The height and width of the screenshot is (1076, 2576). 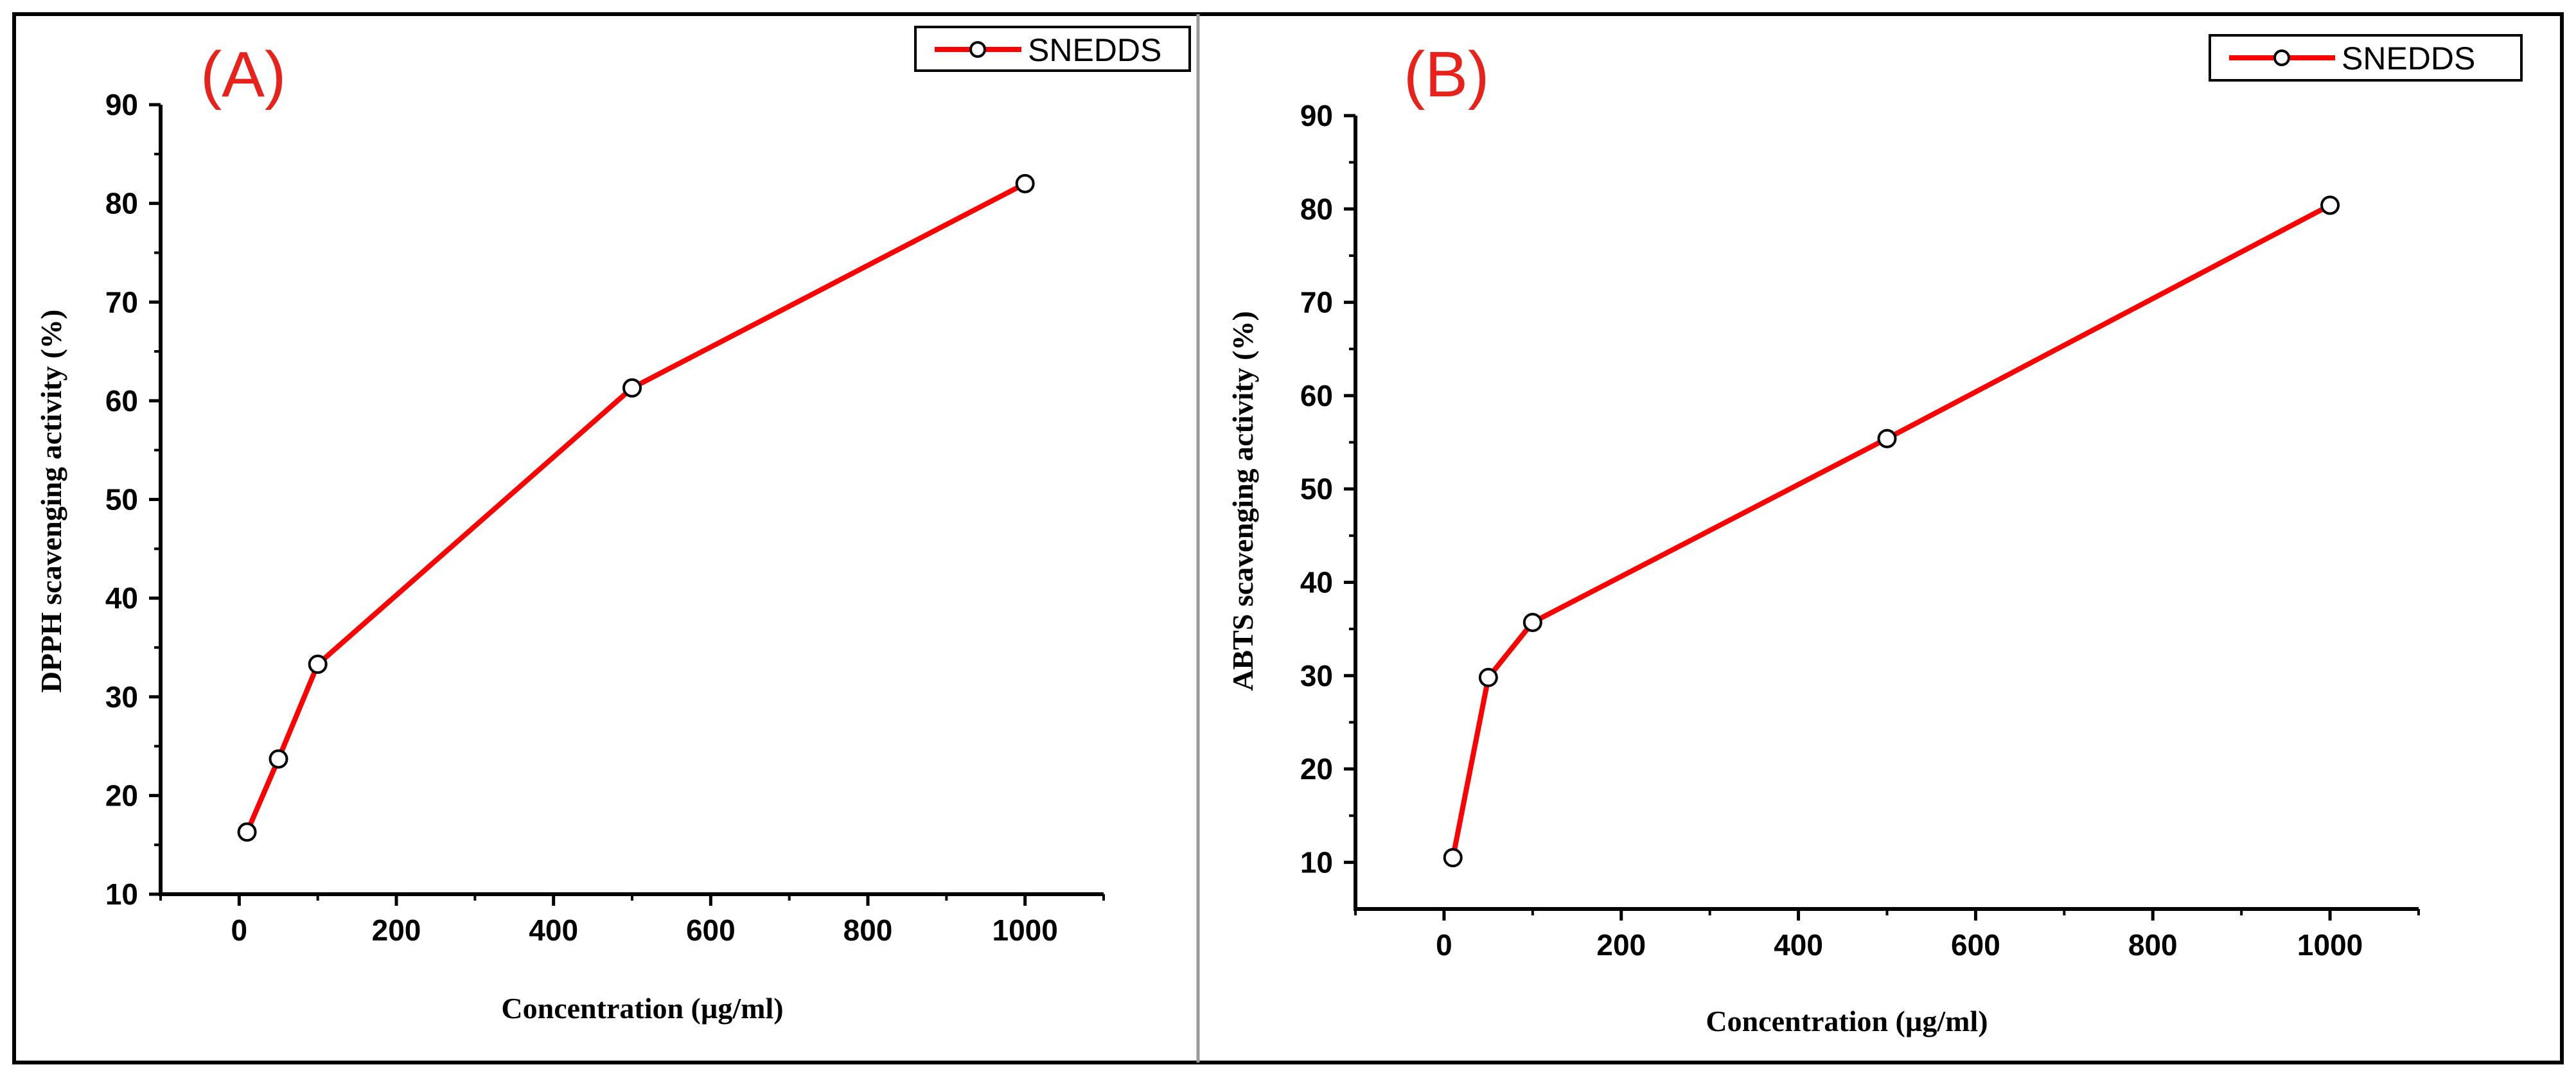 What do you see at coordinates (1316, 208) in the screenshot?
I see `panel-b-y-tick-label: 80` at bounding box center [1316, 208].